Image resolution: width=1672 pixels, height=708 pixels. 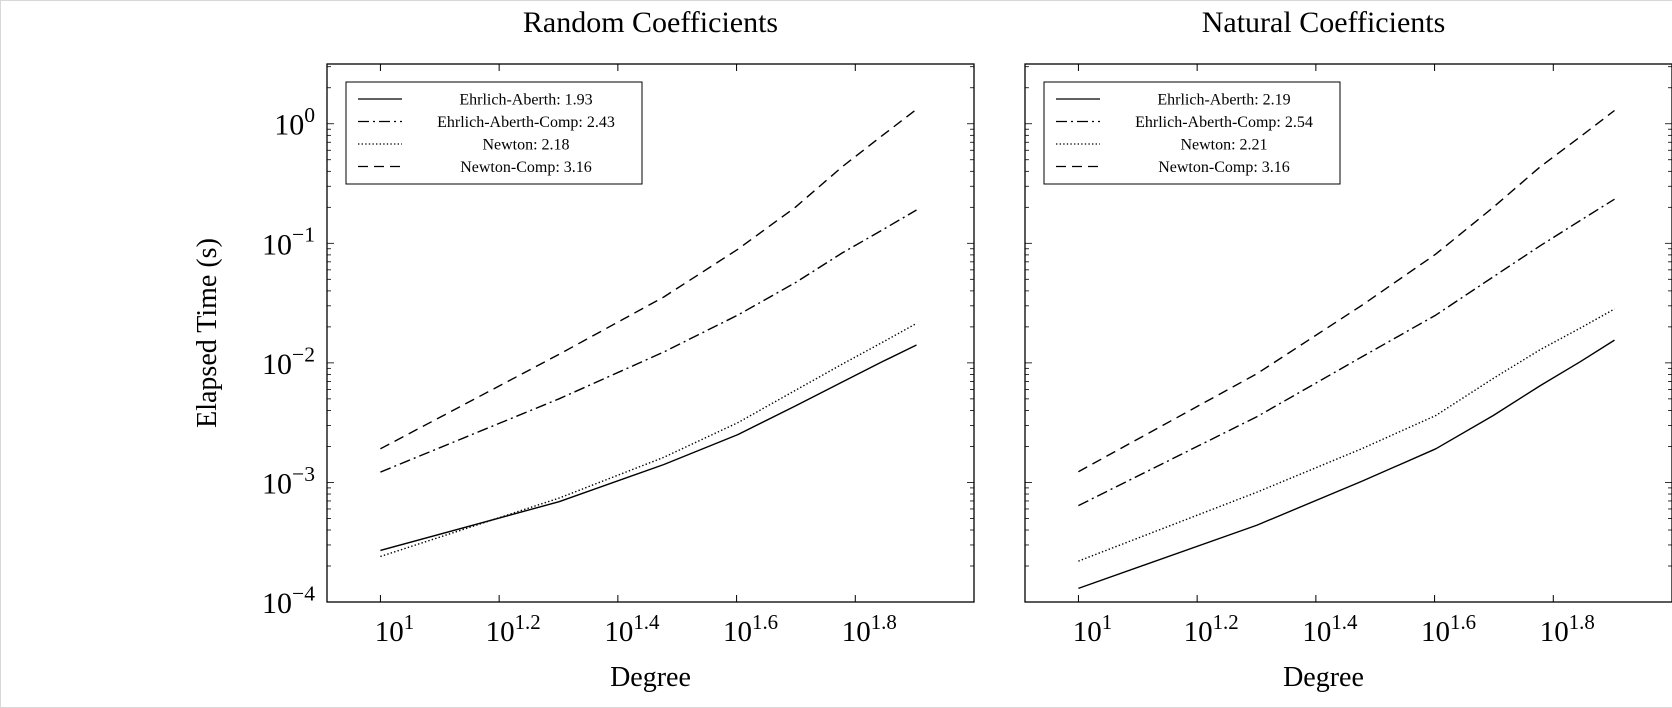 What do you see at coordinates (1223, 100) in the screenshot?
I see `legend-entry-label: Ehrlich-Aberth: 2.19` at bounding box center [1223, 100].